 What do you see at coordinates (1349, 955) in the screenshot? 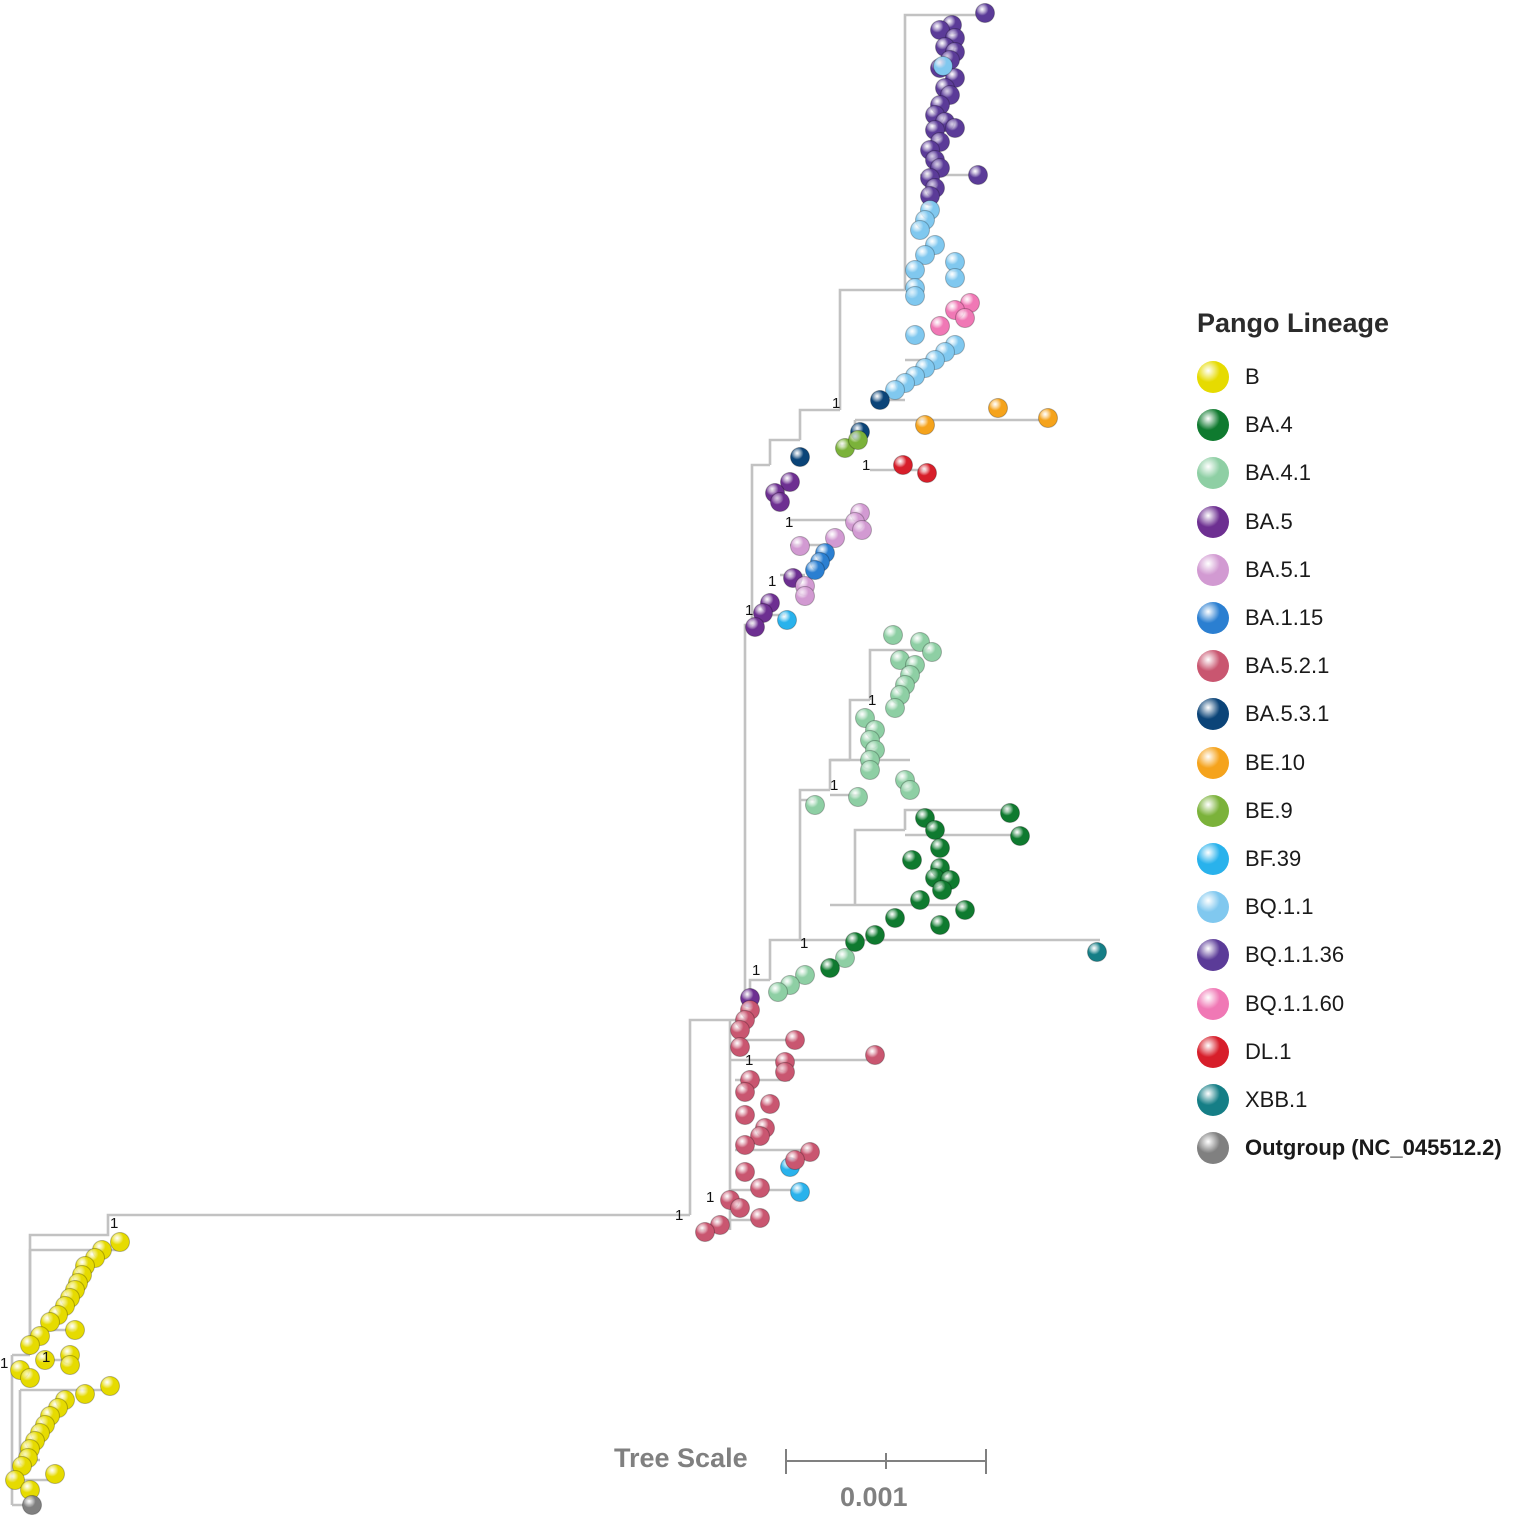
I see `legend-item: BQ.1.1.36` at bounding box center [1349, 955].